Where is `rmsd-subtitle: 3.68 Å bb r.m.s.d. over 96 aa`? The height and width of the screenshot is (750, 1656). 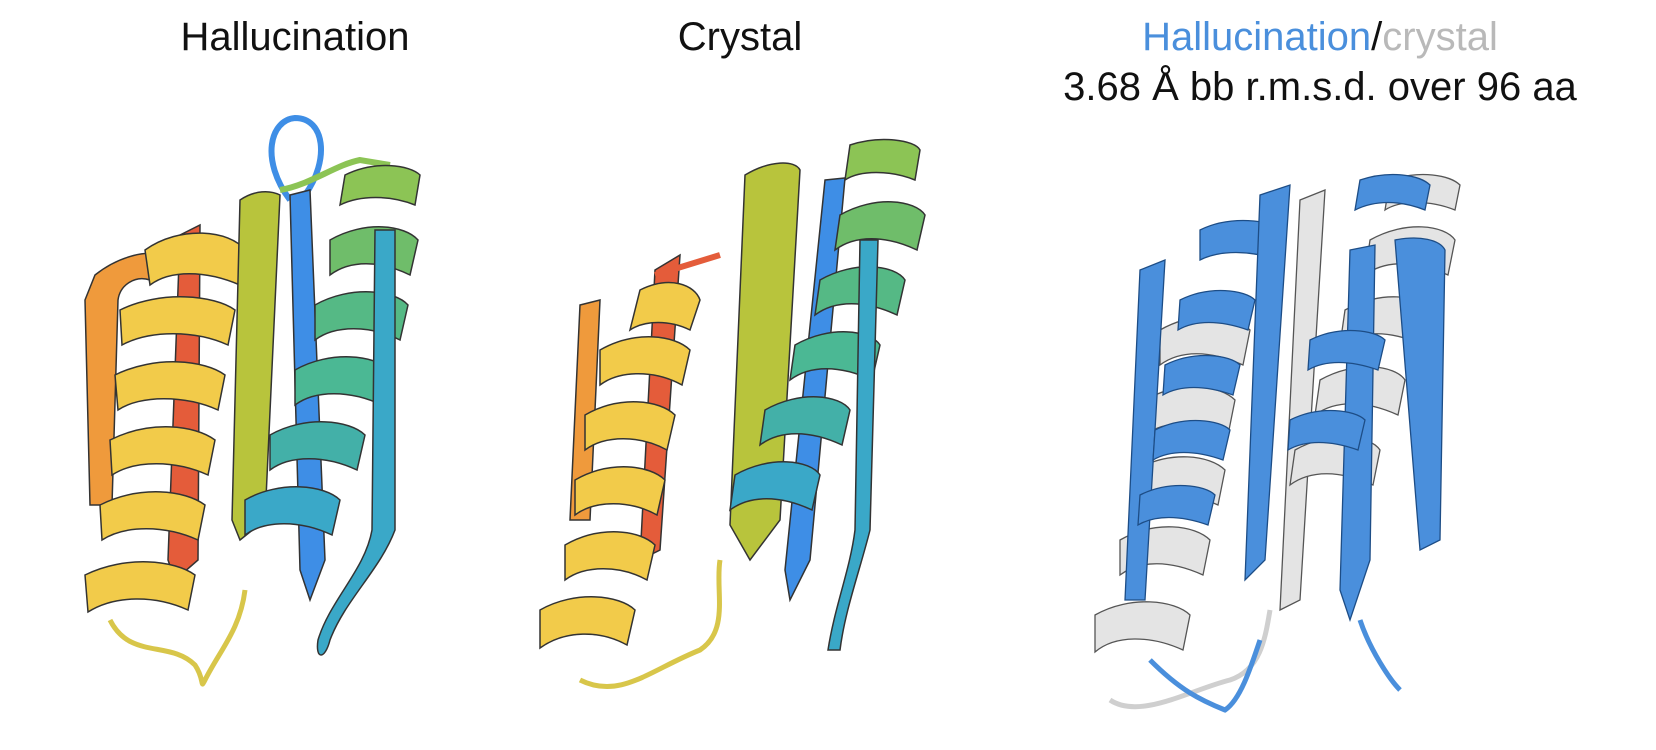 rmsd-subtitle: 3.68 Å bb r.m.s.d. over 96 aa is located at coordinates (1320, 87).